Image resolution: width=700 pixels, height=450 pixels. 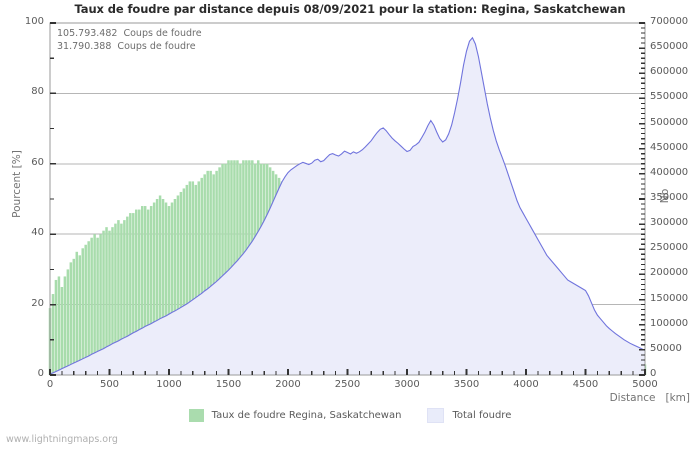 What do you see at coordinates (196, 415) in the screenshot?
I see `legend-swatch-rate` at bounding box center [196, 415].